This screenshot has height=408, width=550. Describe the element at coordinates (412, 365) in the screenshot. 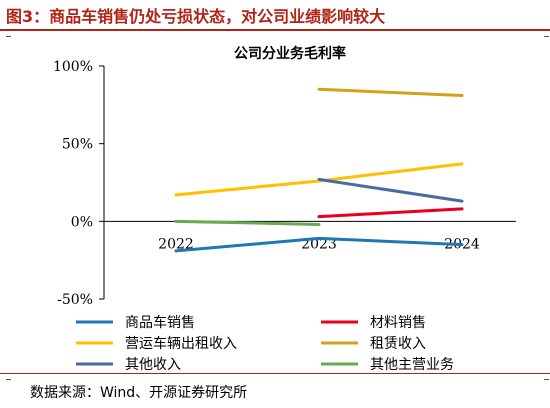

I see `legend-label: 其他主营业务` at that location.